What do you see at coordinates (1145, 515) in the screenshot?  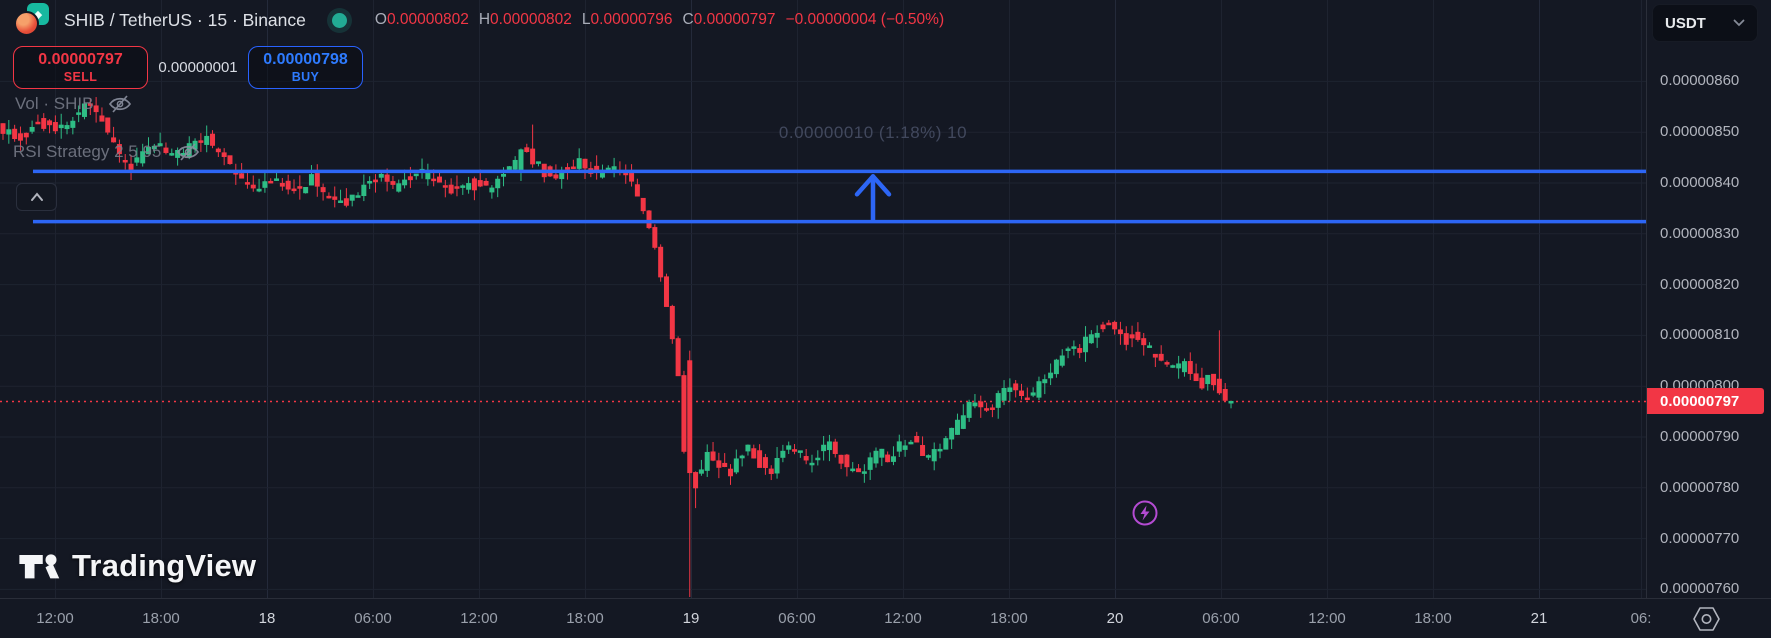 I see `lightning-icon` at bounding box center [1145, 515].